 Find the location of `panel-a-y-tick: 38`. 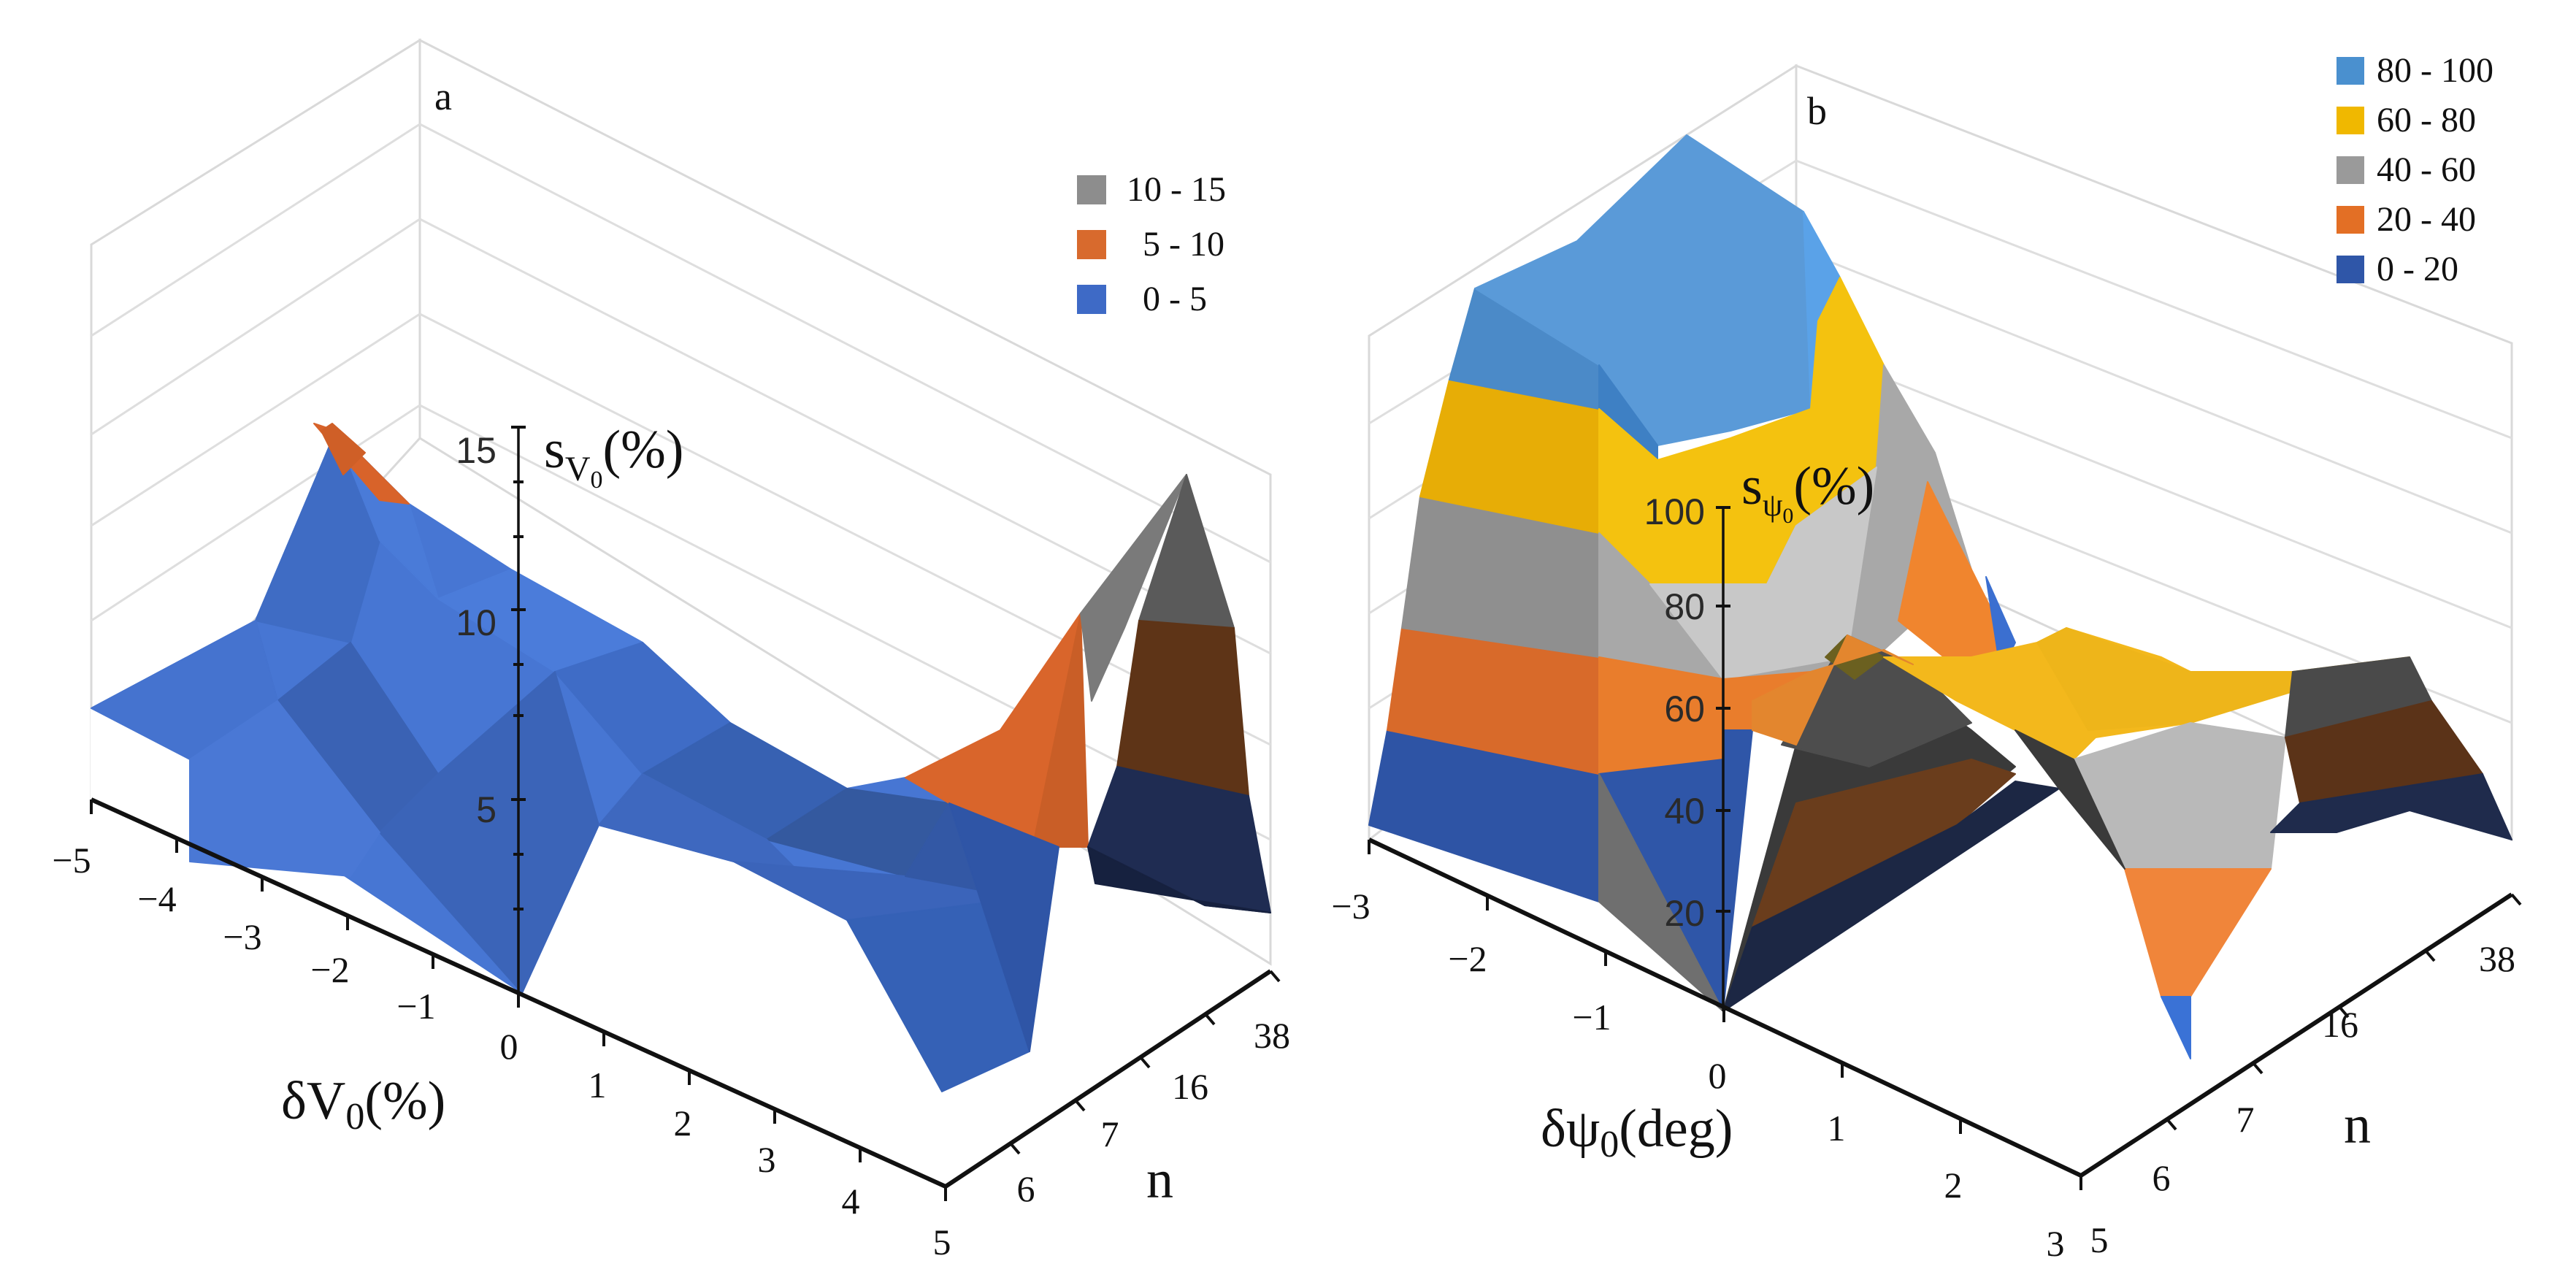

panel-a-y-tick: 38 is located at coordinates (1272, 1035).